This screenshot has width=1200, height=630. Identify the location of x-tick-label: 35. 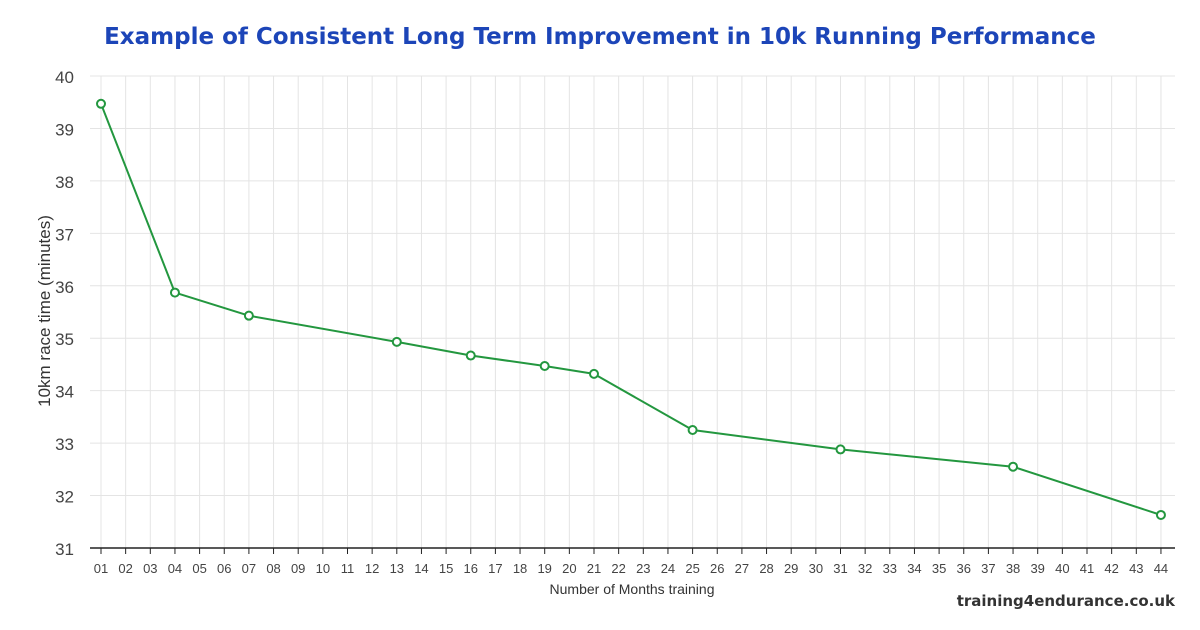
(939, 568).